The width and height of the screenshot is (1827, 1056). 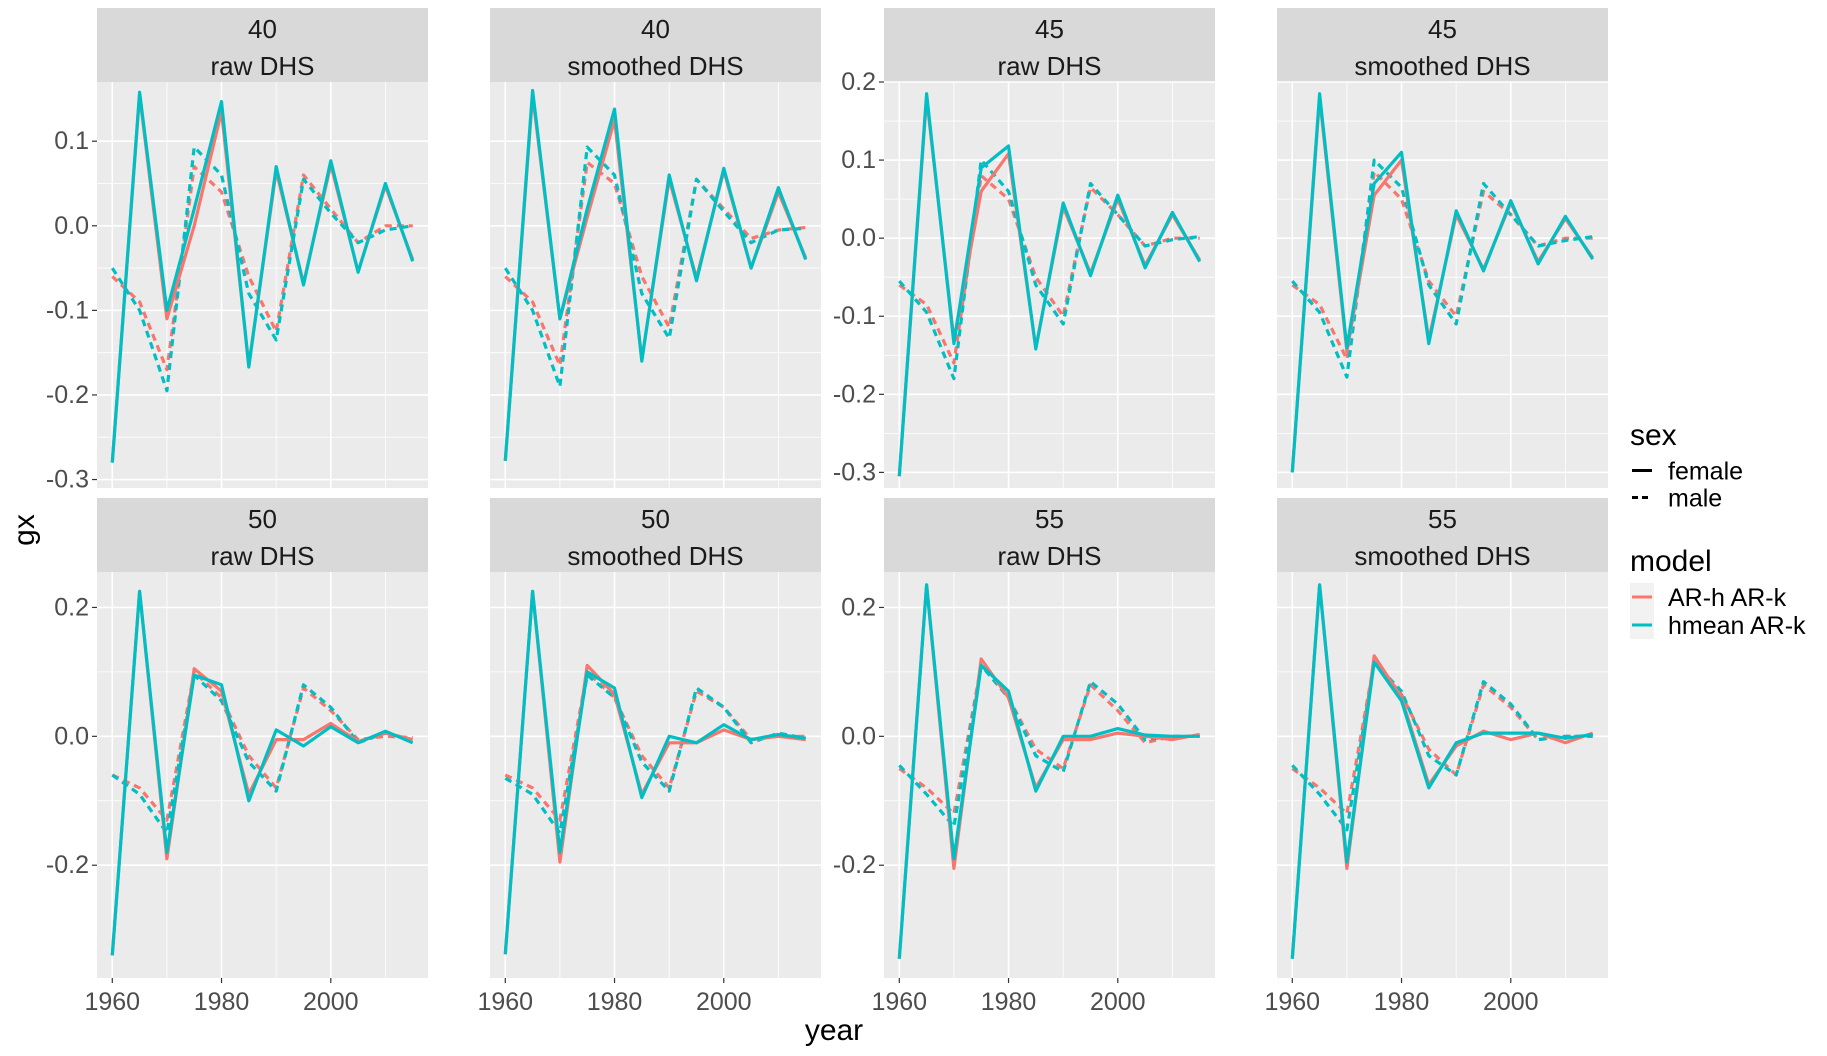 I want to click on legend-entry: male, so click(x=1677, y=499).